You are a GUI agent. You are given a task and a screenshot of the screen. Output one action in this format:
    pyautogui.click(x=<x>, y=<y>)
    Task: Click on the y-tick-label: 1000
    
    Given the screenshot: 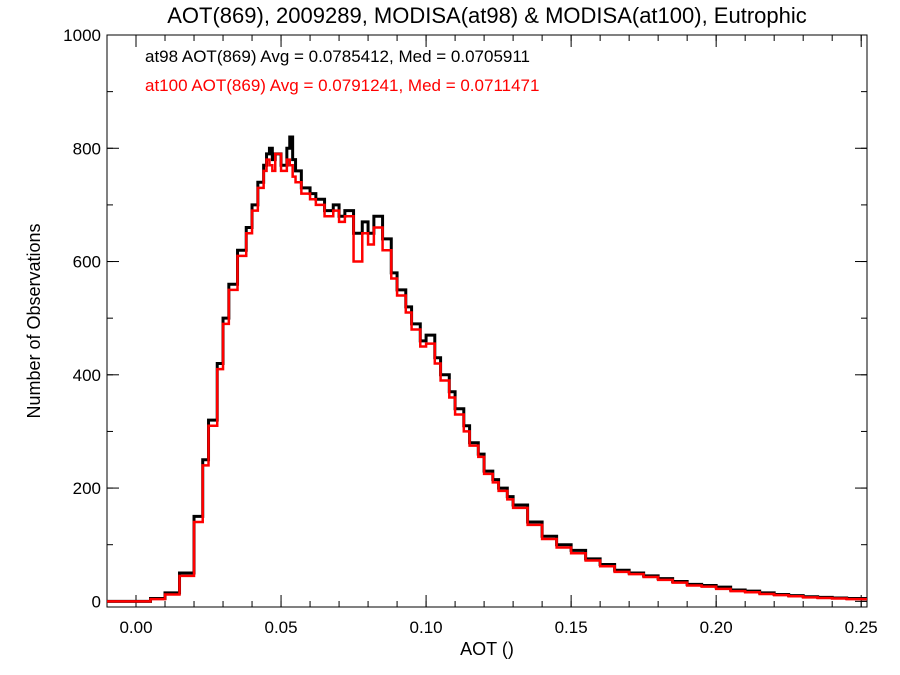 What is the action you would take?
    pyautogui.click(x=82, y=35)
    